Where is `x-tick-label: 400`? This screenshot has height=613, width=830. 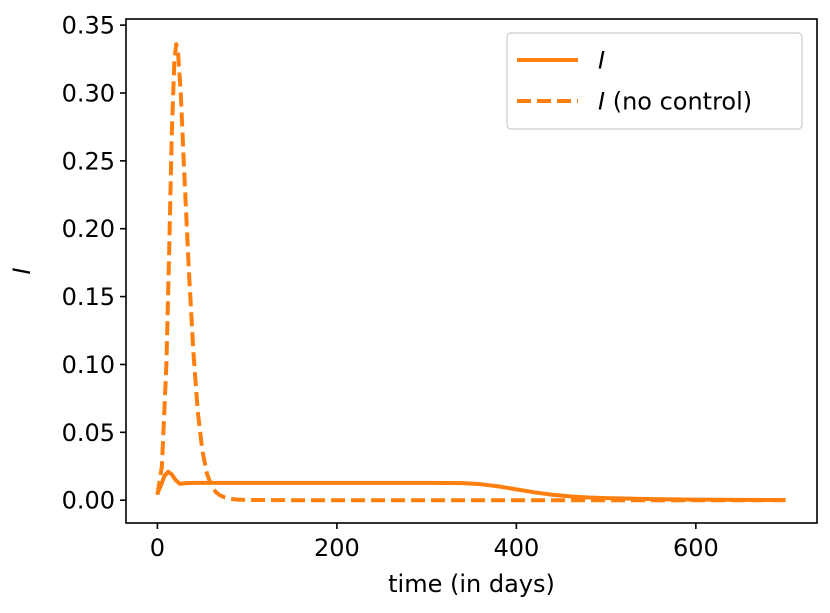
x-tick-label: 400 is located at coordinates (516, 548).